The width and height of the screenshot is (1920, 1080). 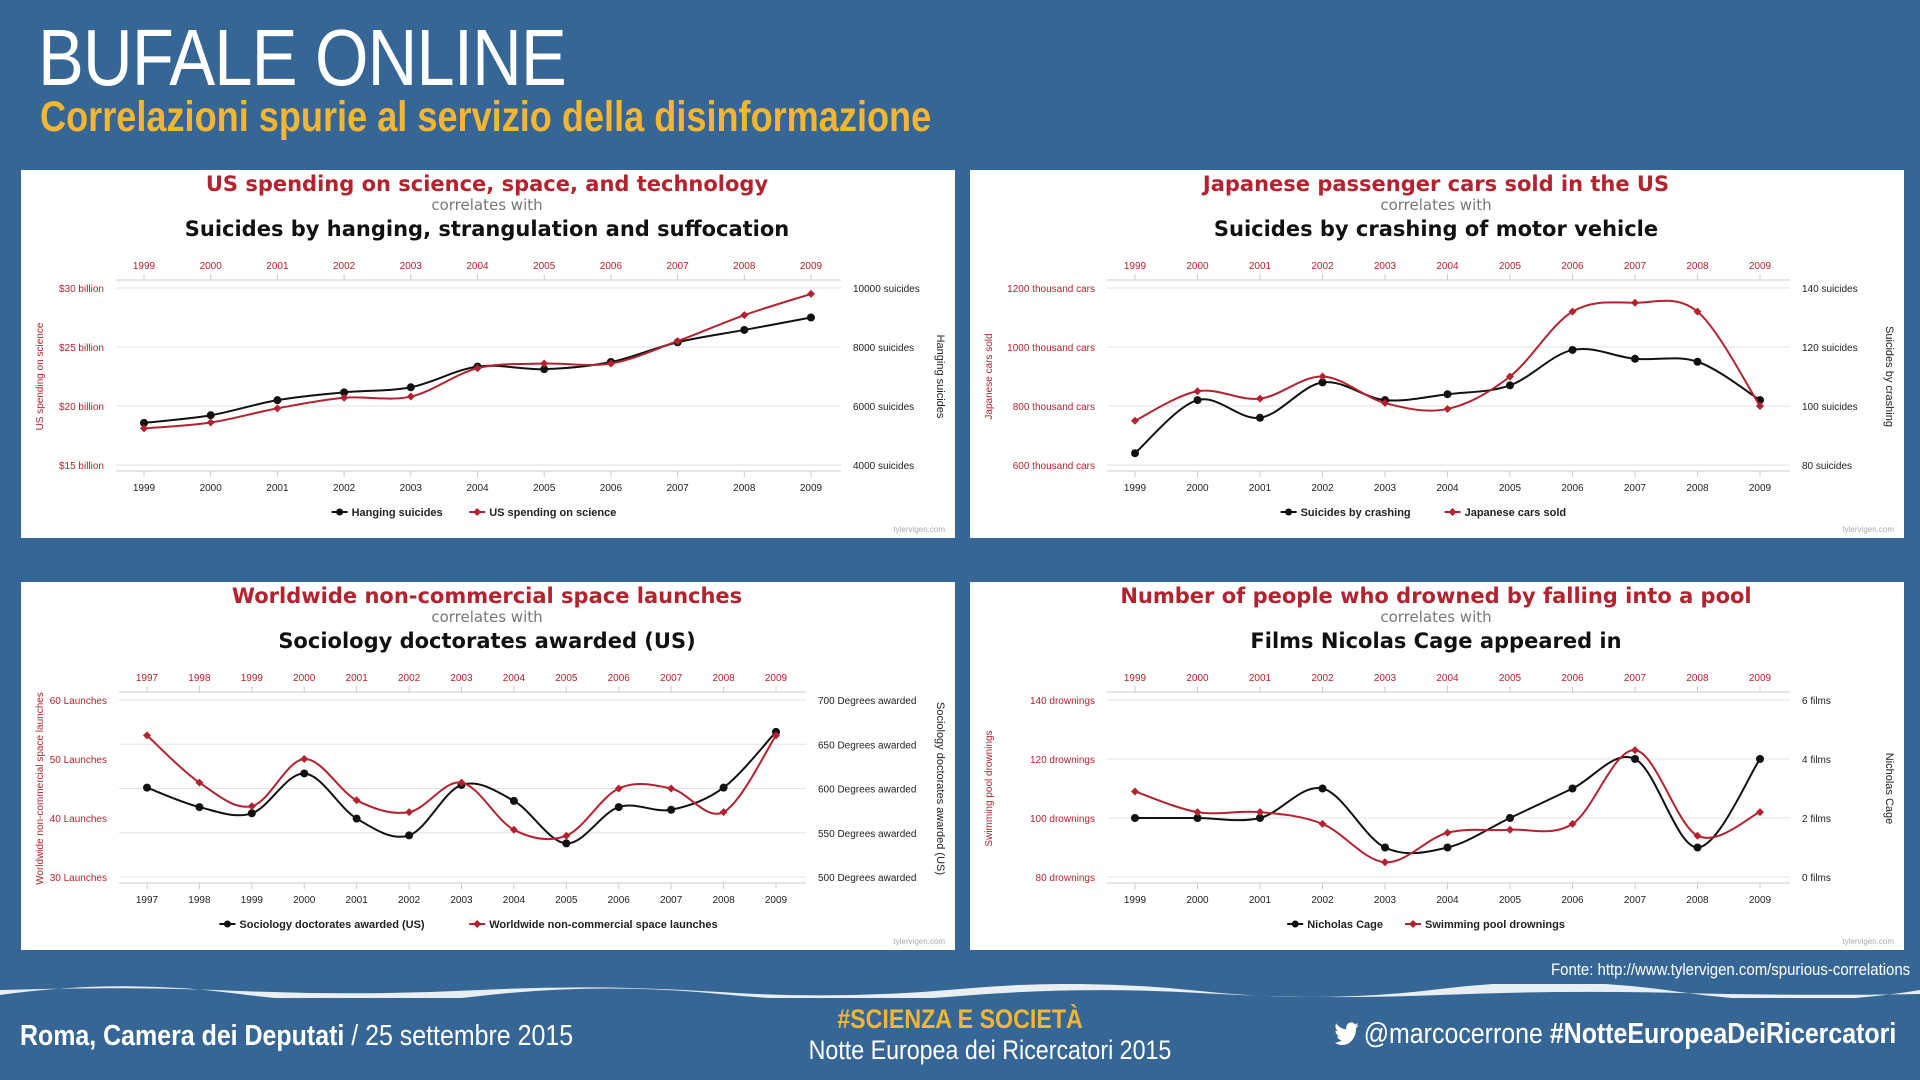 What do you see at coordinates (344, 266) in the screenshot?
I see `chart-1-top-x-label: 2002` at bounding box center [344, 266].